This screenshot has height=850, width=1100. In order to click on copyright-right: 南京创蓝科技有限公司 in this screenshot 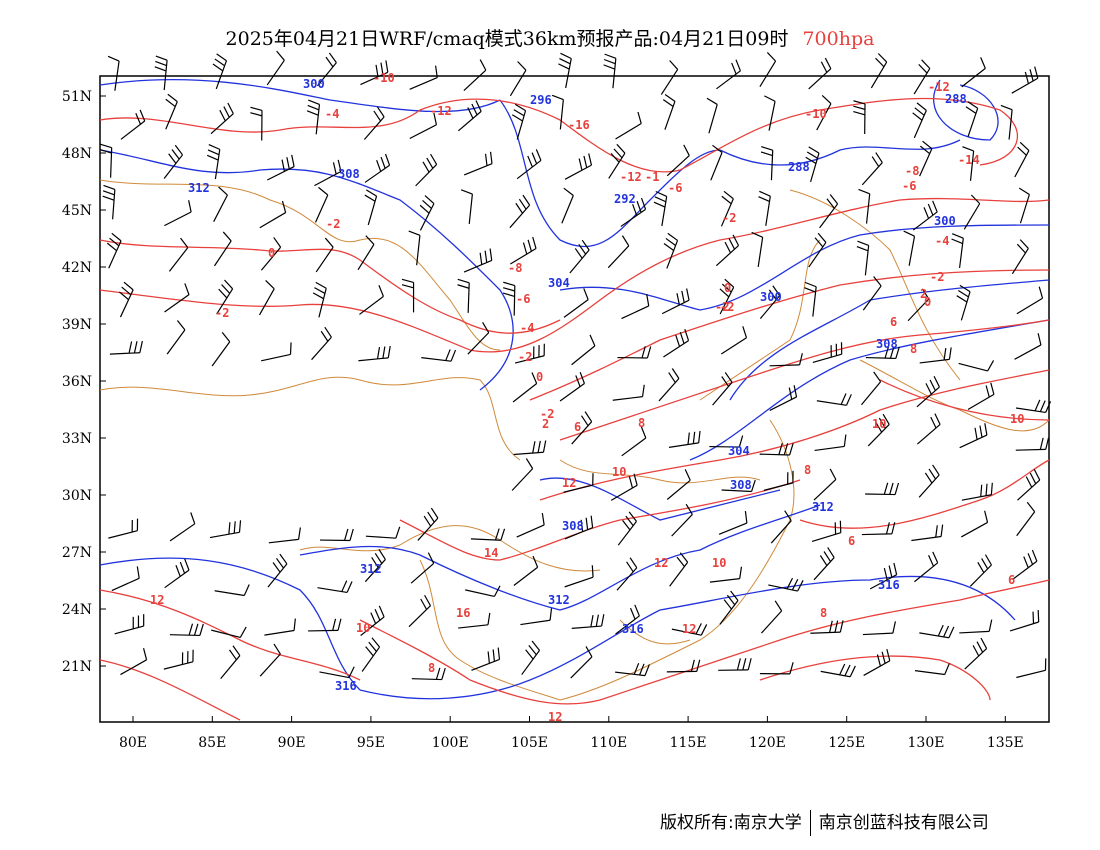, I will do `click(903, 823)`.